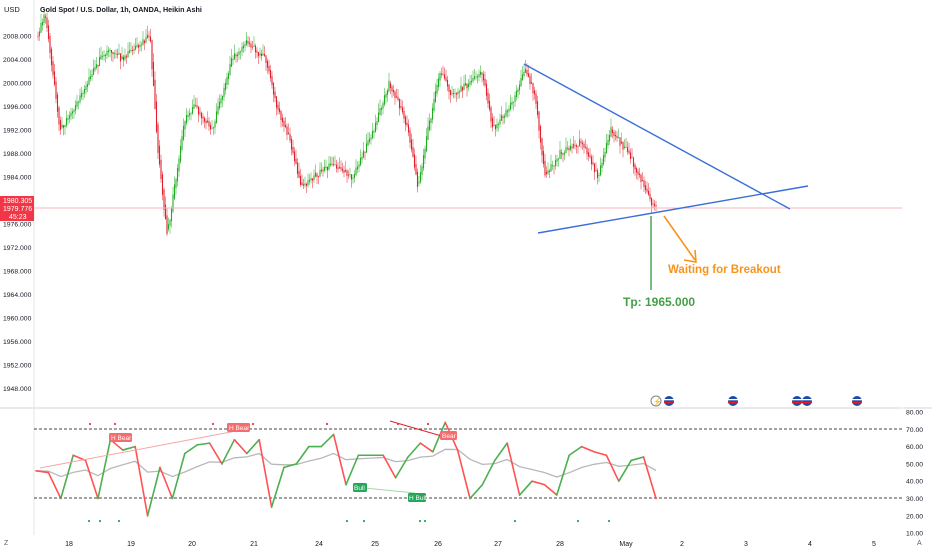 The width and height of the screenshot is (932, 550). I want to click on price-tick-label: 1948.000, so click(17, 389).